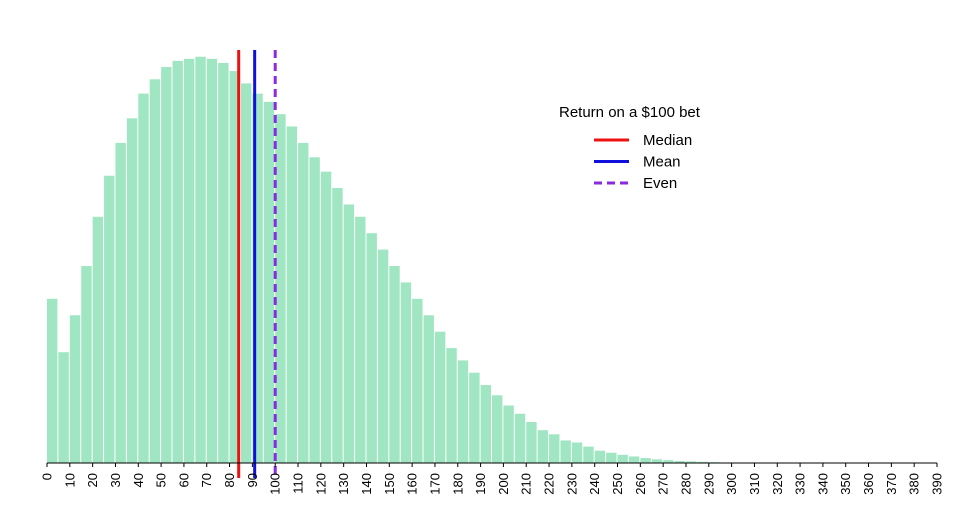  I want to click on x-tick-label: 110, so click(298, 483).